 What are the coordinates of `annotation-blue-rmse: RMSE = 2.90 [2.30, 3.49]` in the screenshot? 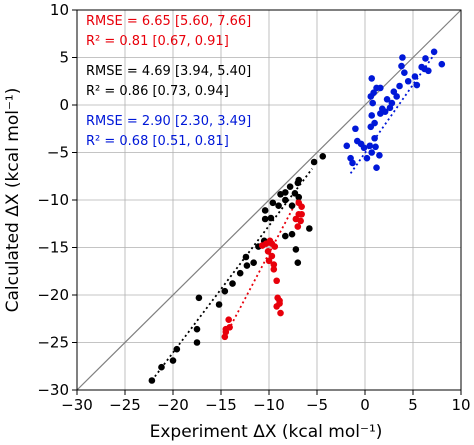 It's located at (168, 121).